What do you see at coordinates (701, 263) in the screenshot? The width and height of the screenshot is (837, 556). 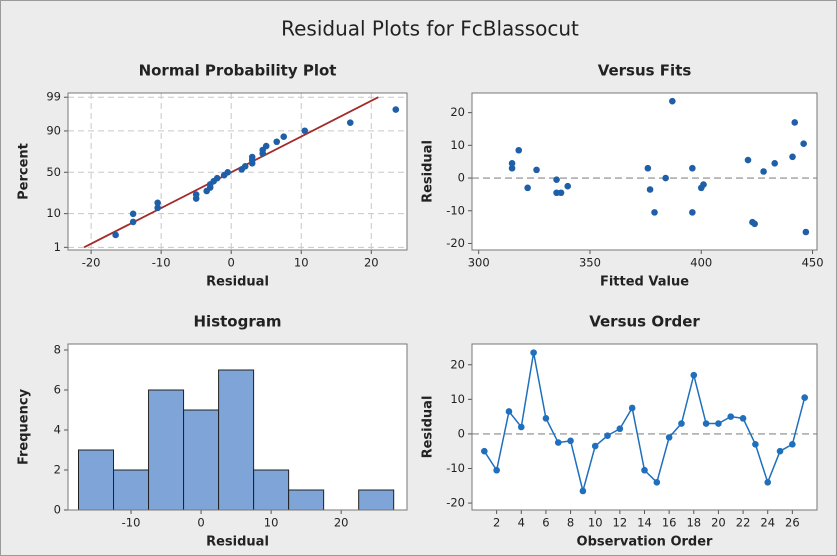 I see `x-tick-label: 400` at bounding box center [701, 263].